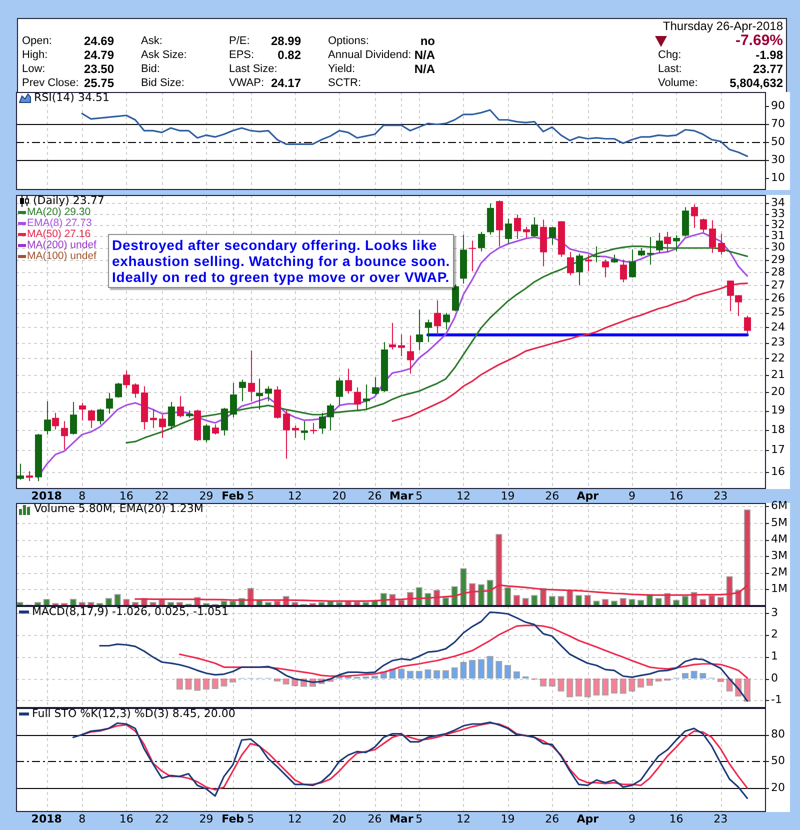 The image size is (800, 830). I want to click on y-tick-label: 80, so click(778, 734).